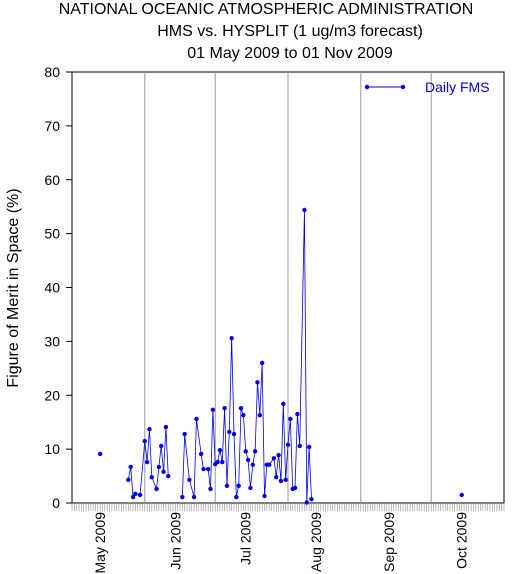 The image size is (532, 574). What do you see at coordinates (52, 395) in the screenshot?
I see `y-tick-label: 20` at bounding box center [52, 395].